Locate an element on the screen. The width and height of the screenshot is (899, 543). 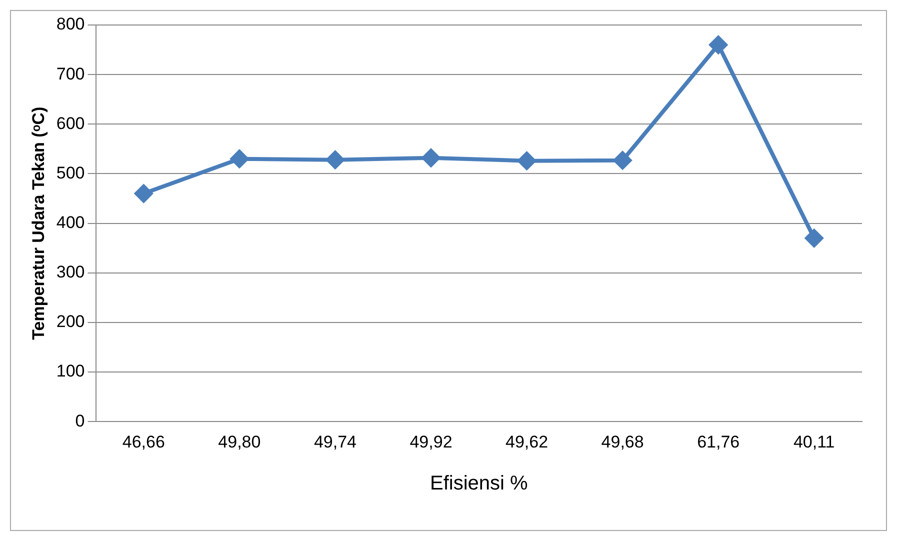
x-tick-label: 46,66 is located at coordinates (143, 442).